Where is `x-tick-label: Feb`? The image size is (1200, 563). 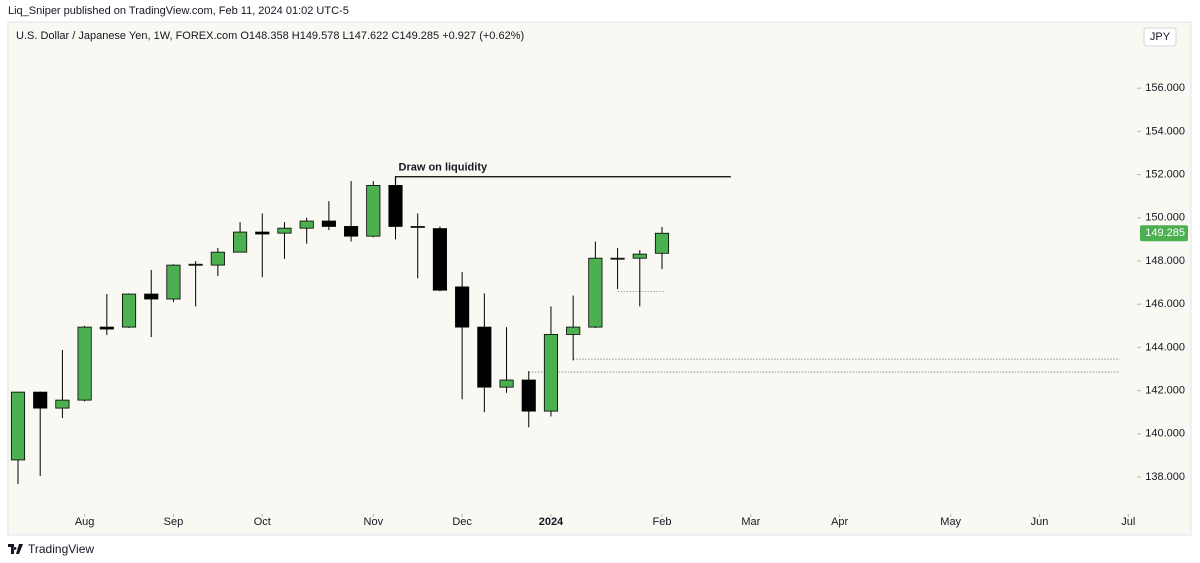 x-tick-label: Feb is located at coordinates (662, 522).